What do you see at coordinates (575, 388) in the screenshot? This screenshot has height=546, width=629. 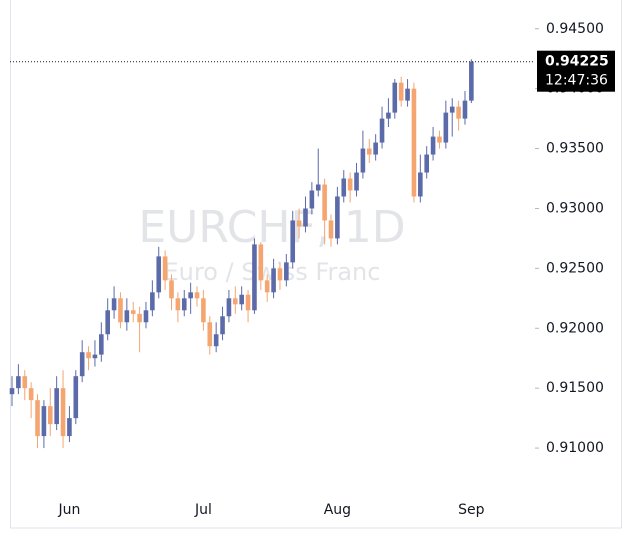 I see `y-tick-label: 0.91500` at bounding box center [575, 388].